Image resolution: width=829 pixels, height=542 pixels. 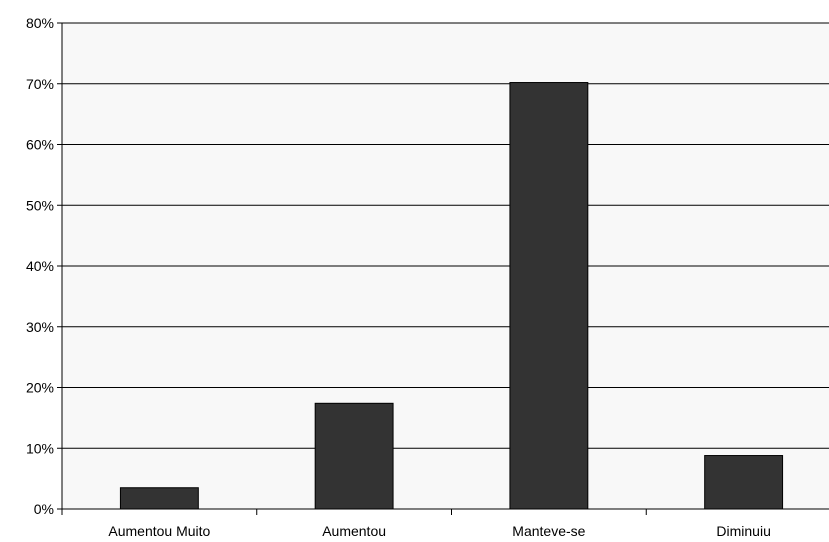 What do you see at coordinates (744, 482) in the screenshot?
I see `bar-diminuiu` at bounding box center [744, 482].